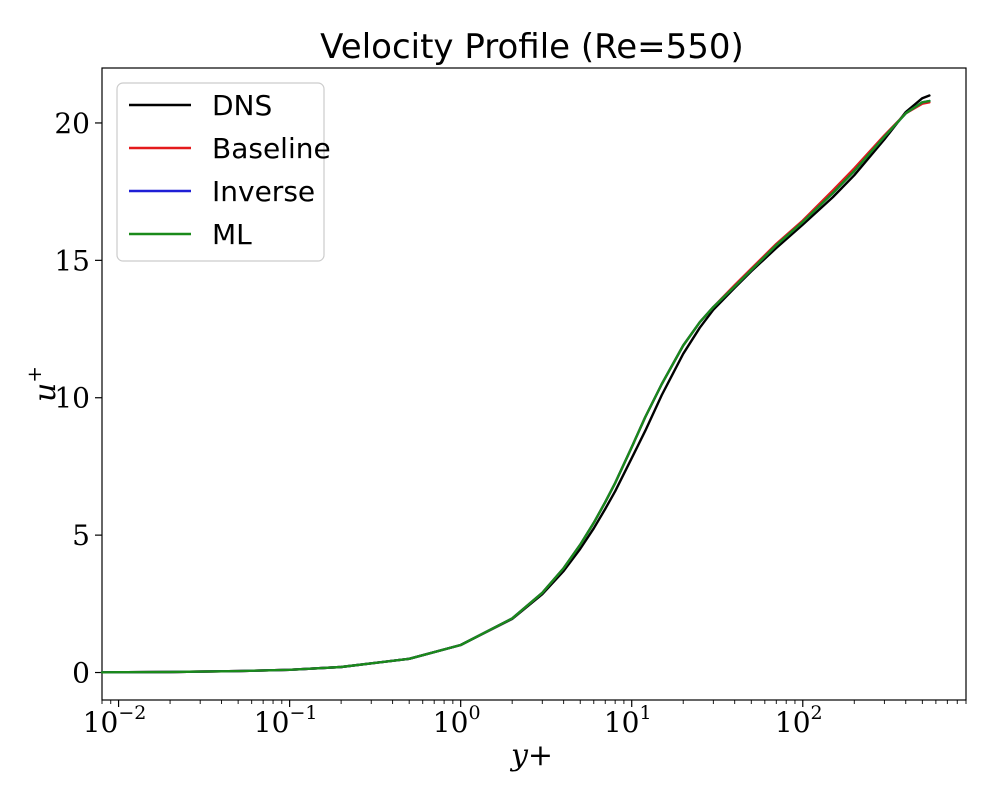 Image resolution: width=1000 pixels, height=800 pixels. Describe the element at coordinates (72, 398) in the screenshot. I see `y-tick-label: 10` at that location.